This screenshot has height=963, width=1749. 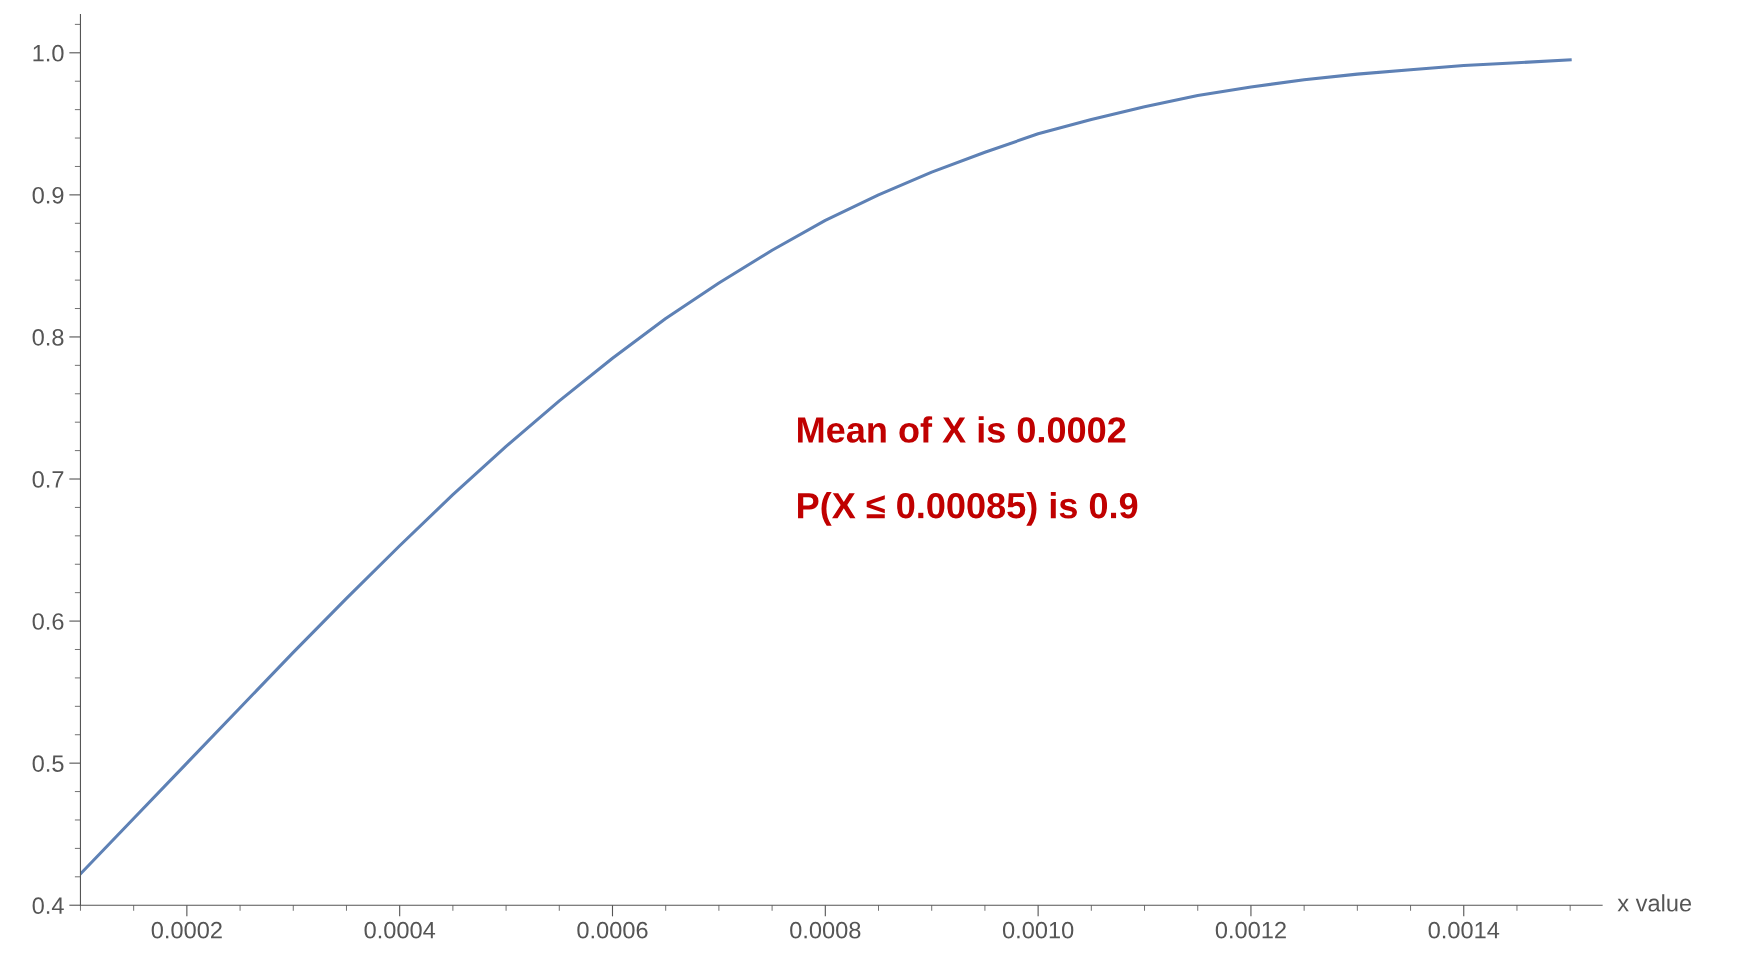 What do you see at coordinates (1654, 903) in the screenshot?
I see `x-axis-title: x value` at bounding box center [1654, 903].